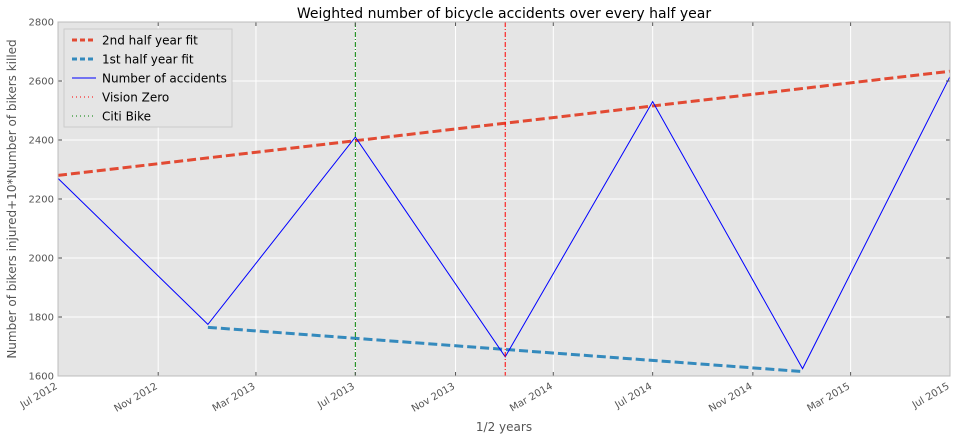  What do you see at coordinates (41, 259) in the screenshot?
I see `y-tick-label: 2000` at bounding box center [41, 259].